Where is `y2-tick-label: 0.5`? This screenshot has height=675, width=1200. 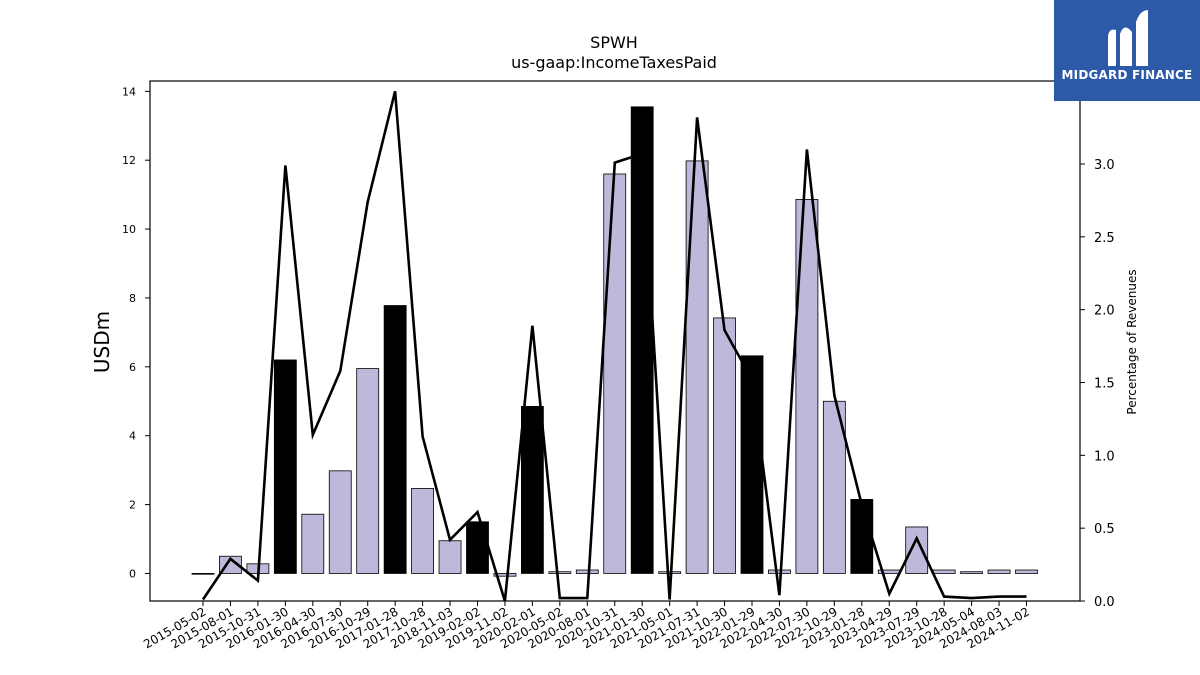
y2-tick-label: 0.5 is located at coordinates (1104, 529).